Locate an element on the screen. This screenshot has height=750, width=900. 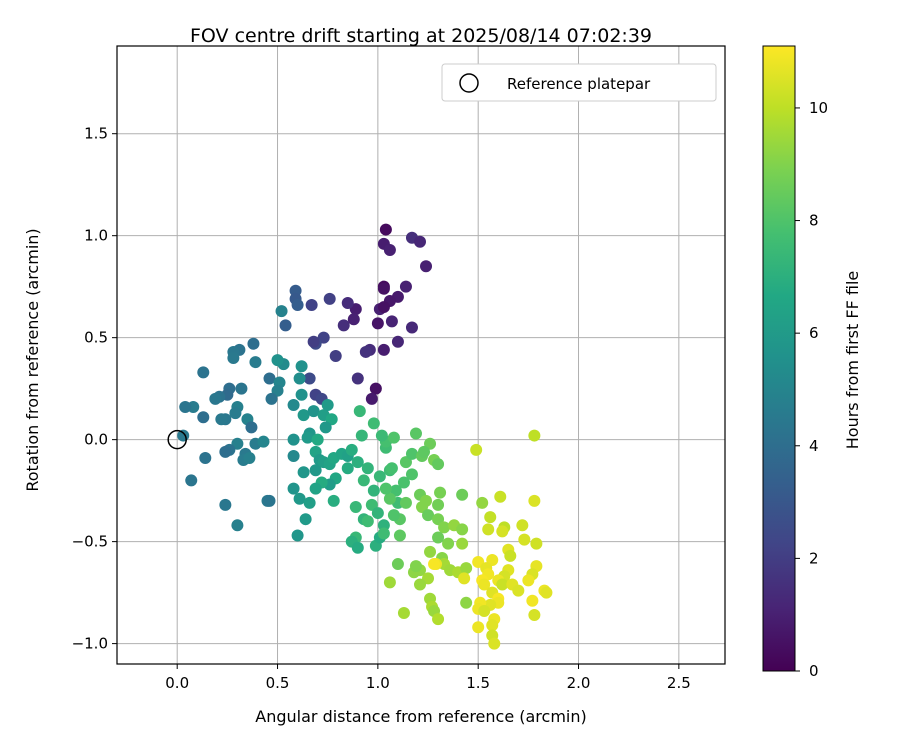
x-tick-label: 0.0 is located at coordinates (177, 683).